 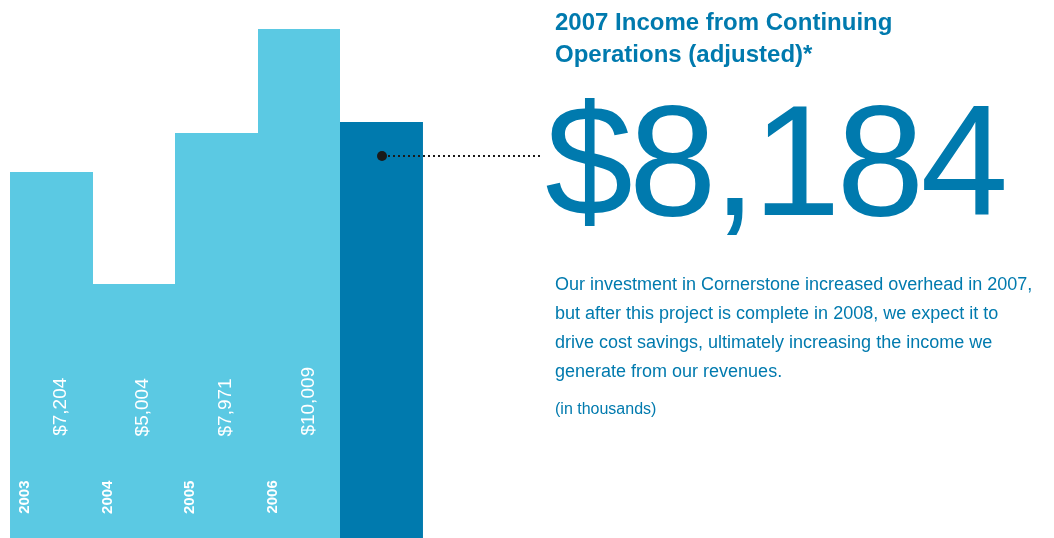 I want to click on data-label: $5,004, so click(x=142, y=407).